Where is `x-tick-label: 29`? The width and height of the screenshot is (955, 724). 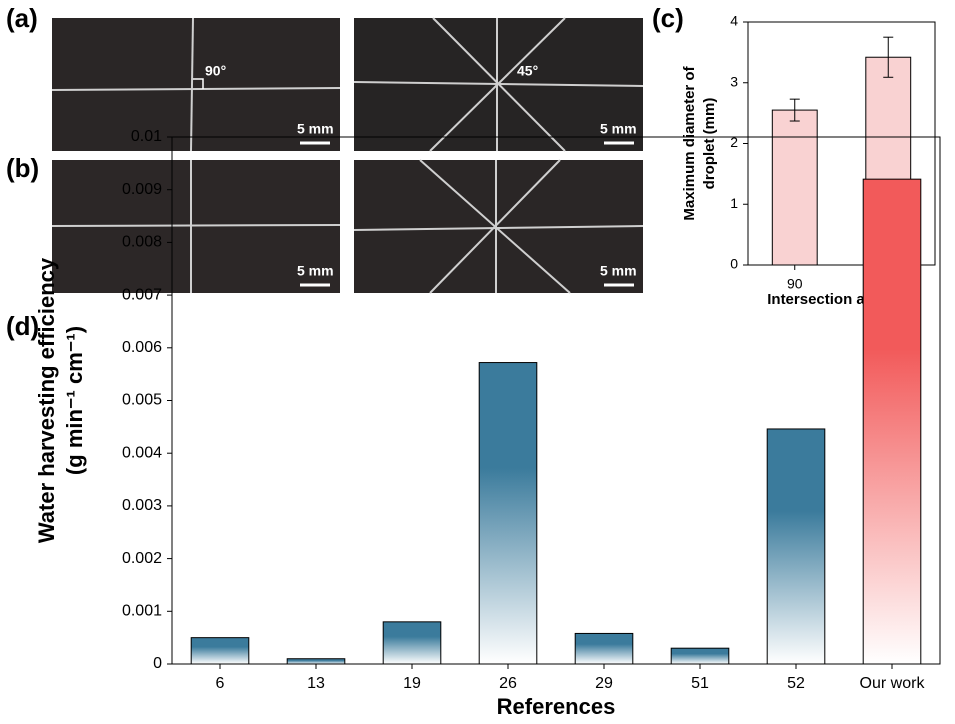 x-tick-label: 29 is located at coordinates (604, 683).